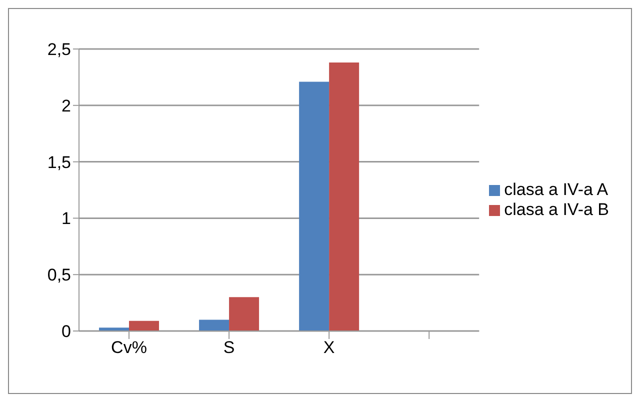 This screenshot has height=401, width=638. Describe the element at coordinates (329, 348) in the screenshot. I see `x-tick-label: X` at that location.